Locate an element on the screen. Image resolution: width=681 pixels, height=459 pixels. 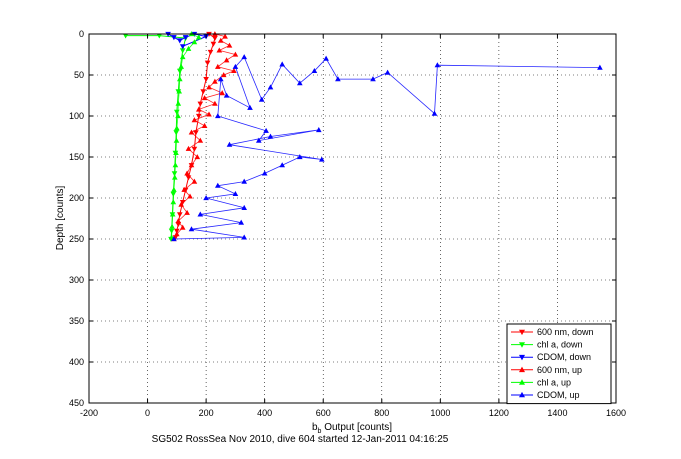
x-tick-label: 400 is located at coordinates (264, 413).